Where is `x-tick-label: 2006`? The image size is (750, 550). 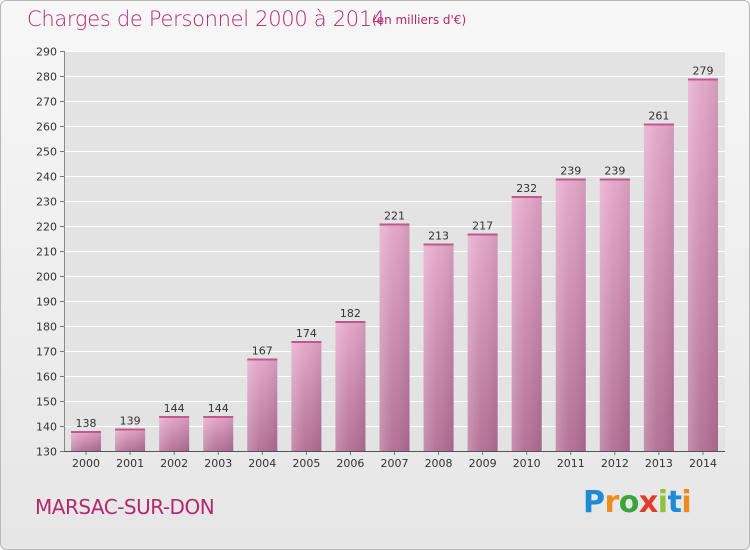
x-tick-label: 2006 is located at coordinates (350, 463).